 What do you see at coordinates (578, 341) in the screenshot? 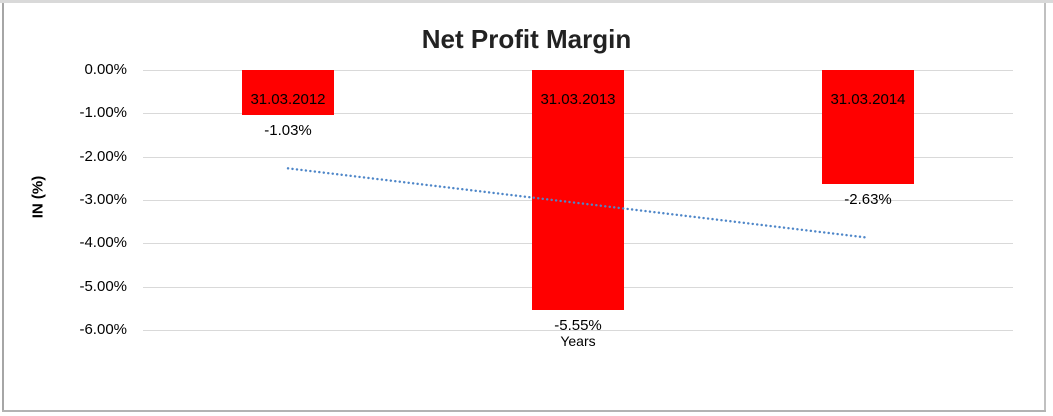
I see `x-axis-title: Years` at bounding box center [578, 341].